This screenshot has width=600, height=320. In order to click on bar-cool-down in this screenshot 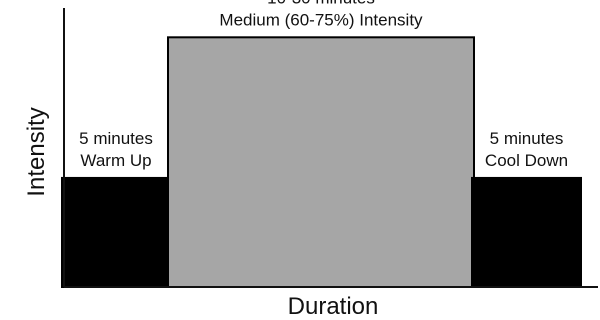, I will do `click(526, 232)`.